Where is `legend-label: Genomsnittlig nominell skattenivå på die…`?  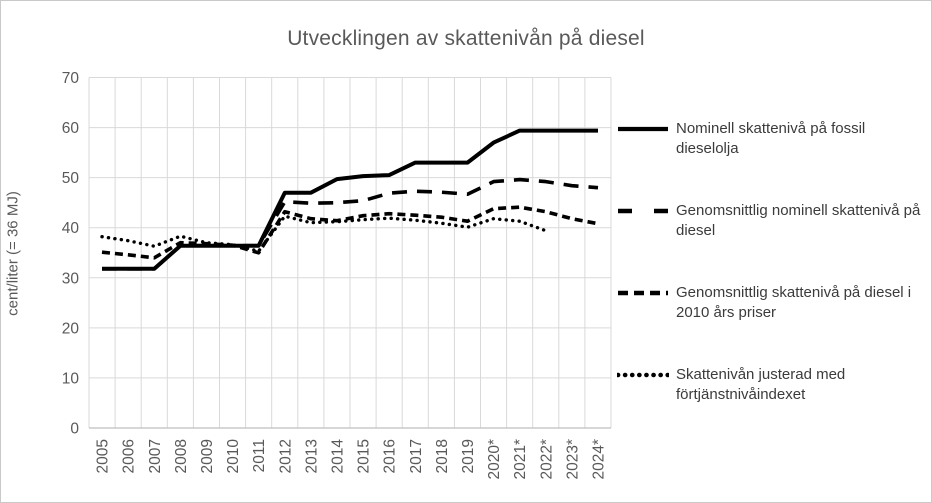
legend-label: Genomsnittlig nominell skattenivå på die… is located at coordinates (798, 220).